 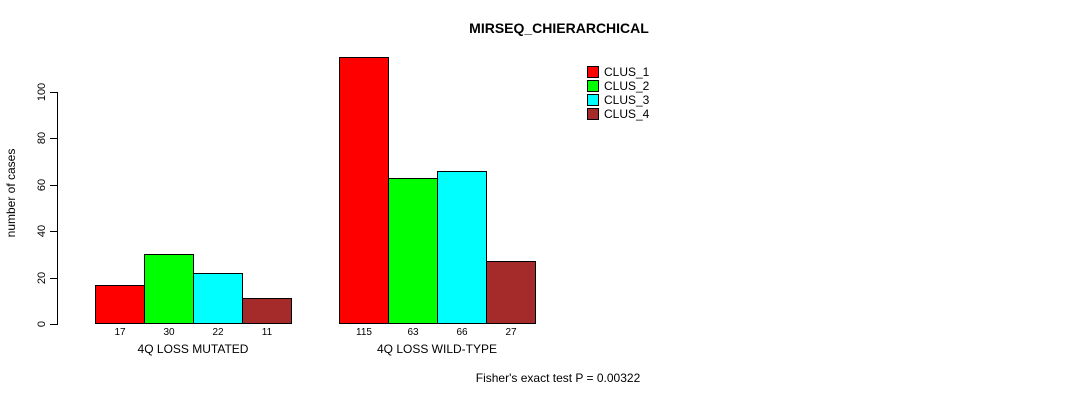 I want to click on y-axis-line, so click(x=57, y=208).